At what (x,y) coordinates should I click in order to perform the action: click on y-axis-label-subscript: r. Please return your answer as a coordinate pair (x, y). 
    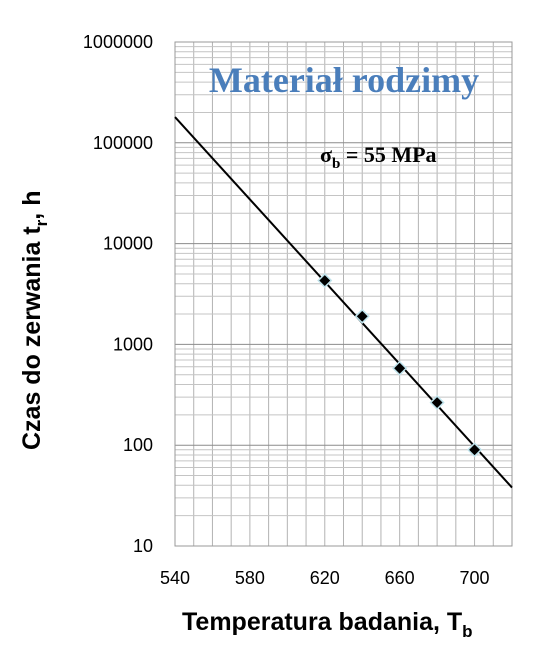
    Looking at the image, I should click on (41, 222).